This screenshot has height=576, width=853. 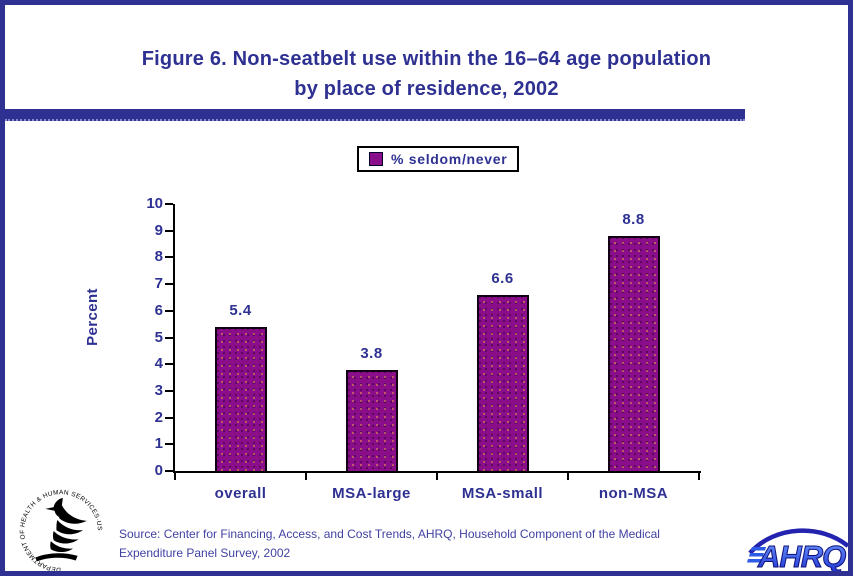 What do you see at coordinates (371, 420) in the screenshot?
I see `bar-MSA-large` at bounding box center [371, 420].